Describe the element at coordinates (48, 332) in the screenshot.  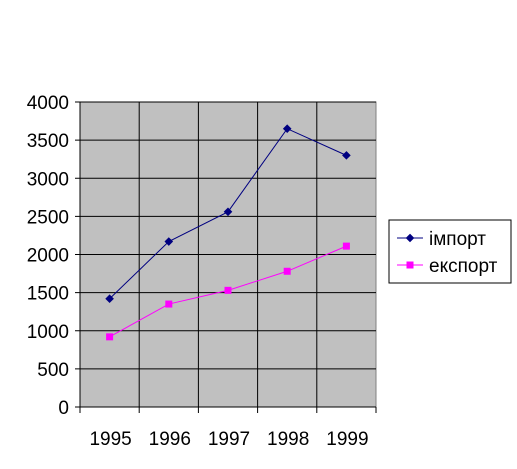
I see `y-tick-label: 1000` at that location.